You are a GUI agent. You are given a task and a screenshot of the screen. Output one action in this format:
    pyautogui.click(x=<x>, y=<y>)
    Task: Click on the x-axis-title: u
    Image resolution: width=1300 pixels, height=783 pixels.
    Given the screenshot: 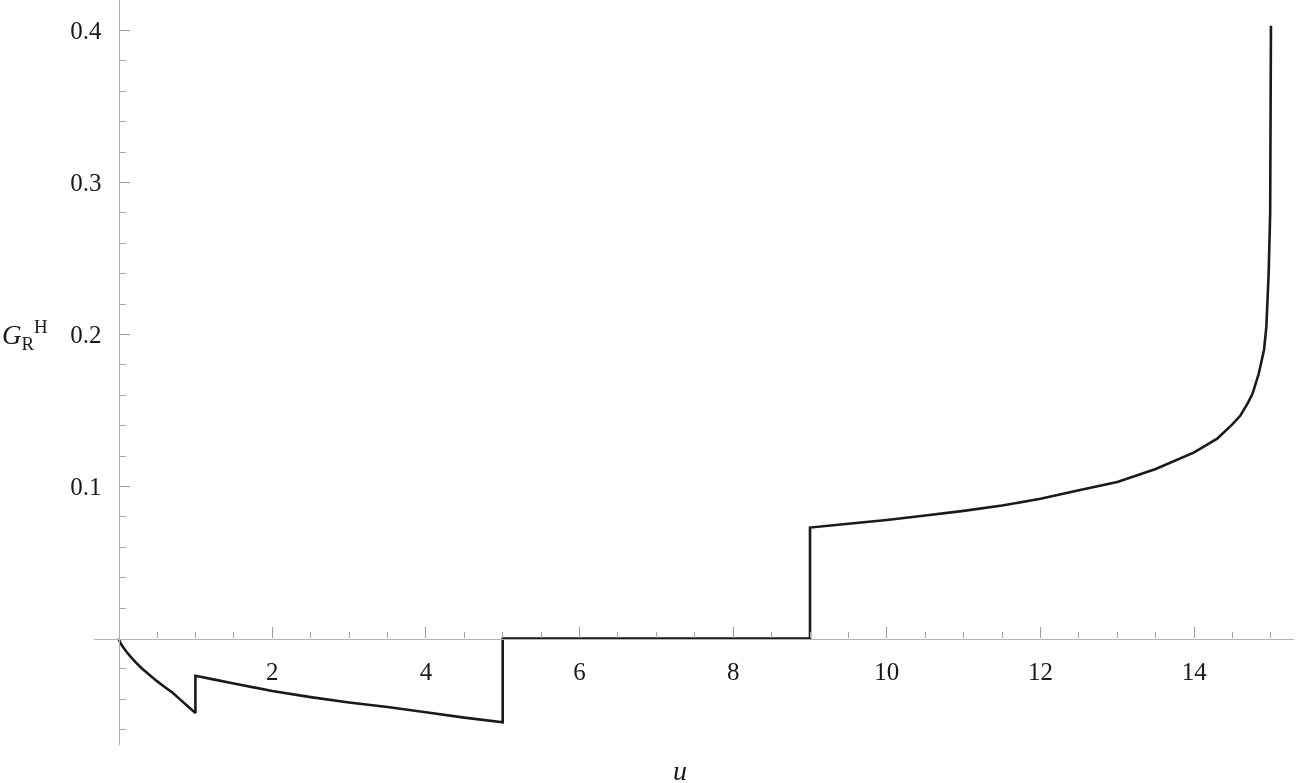 What is the action you would take?
    pyautogui.click(x=680, y=769)
    